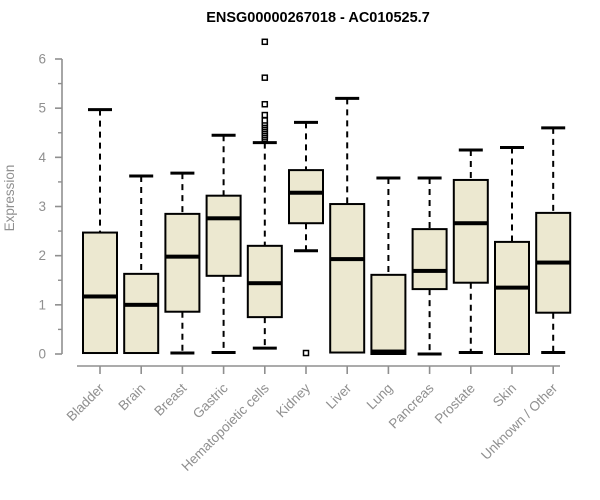 This screenshot has height=500, width=600. I want to click on chart-title: ENSG00000267018 - AC010525.7, so click(318, 18).